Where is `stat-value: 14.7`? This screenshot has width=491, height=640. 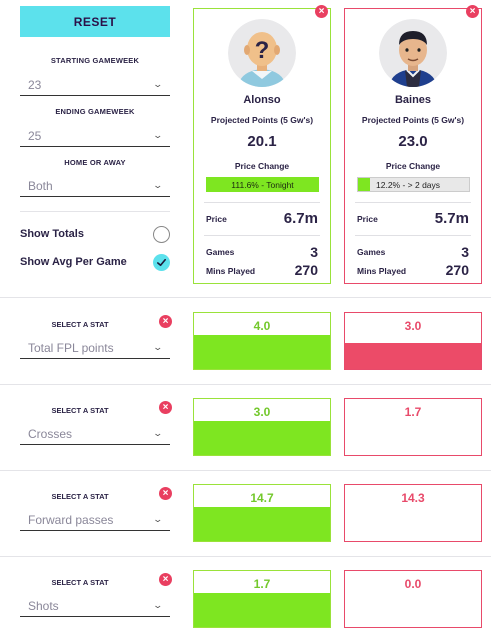
stat-value: 14.7 is located at coordinates (262, 498).